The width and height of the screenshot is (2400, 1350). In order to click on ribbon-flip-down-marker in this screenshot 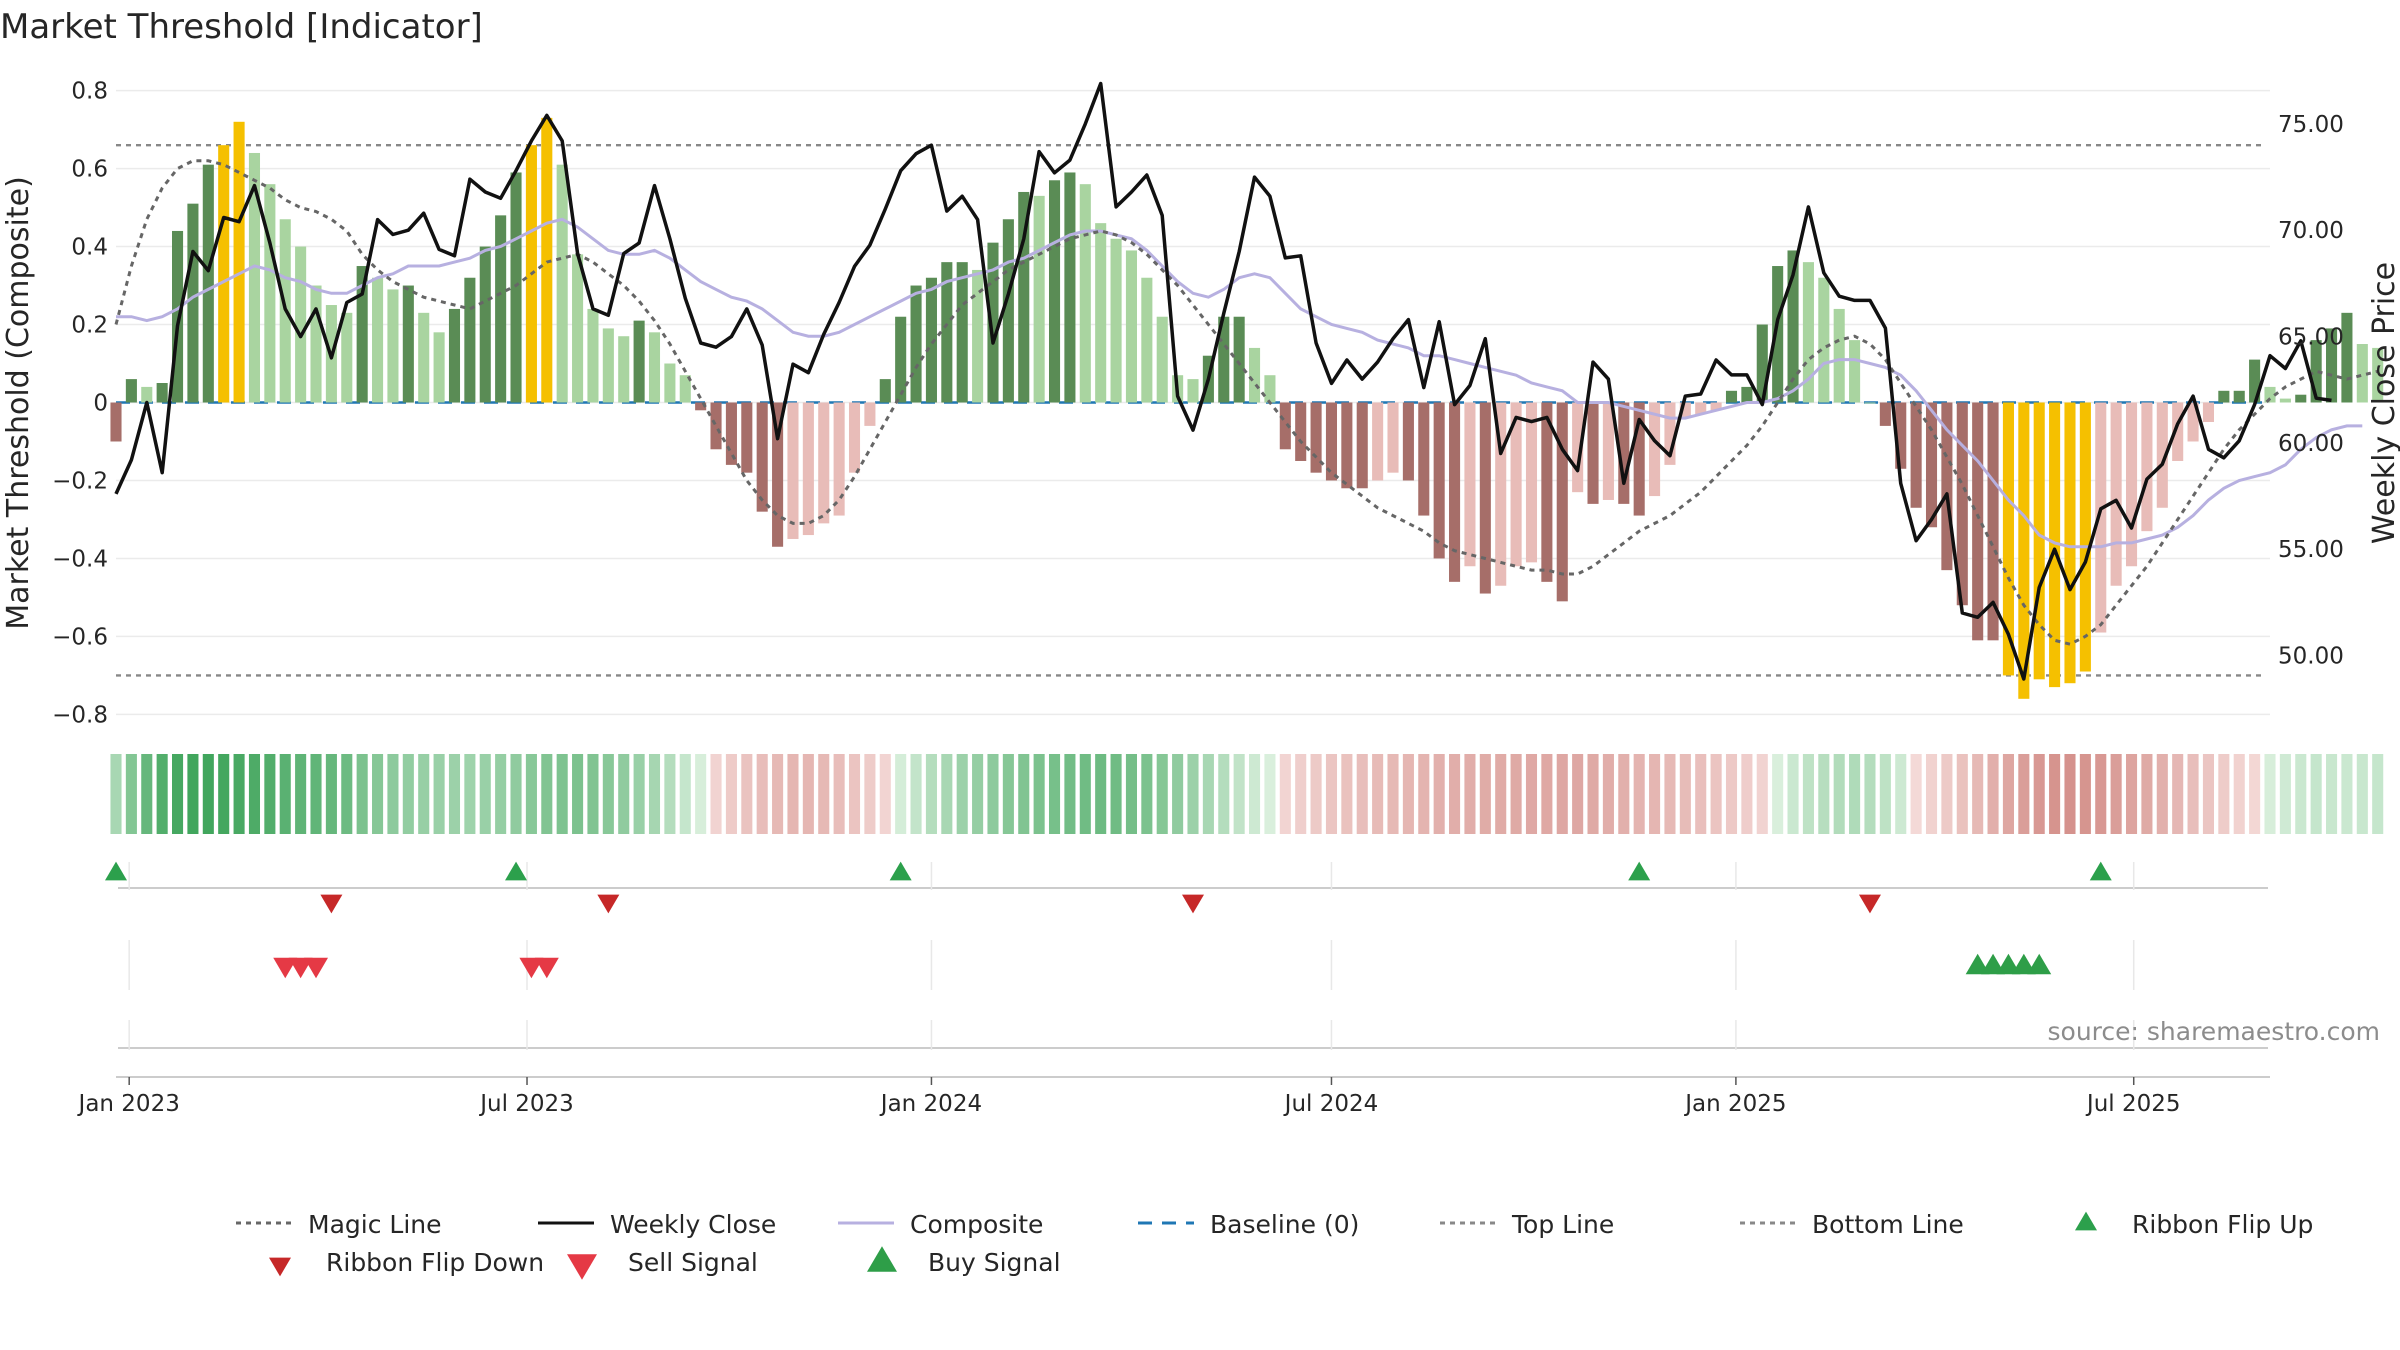, I will do `click(608, 904)`.